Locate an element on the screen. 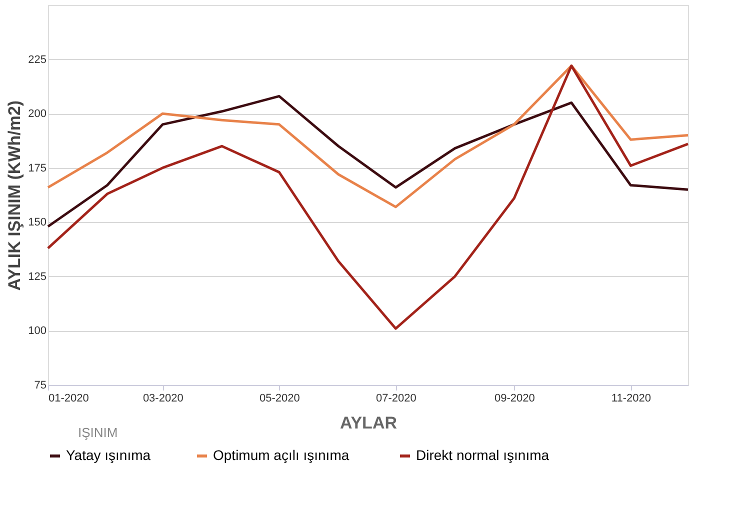 This screenshot has width=748, height=520. y-tick-label: 125 is located at coordinates (37, 276).